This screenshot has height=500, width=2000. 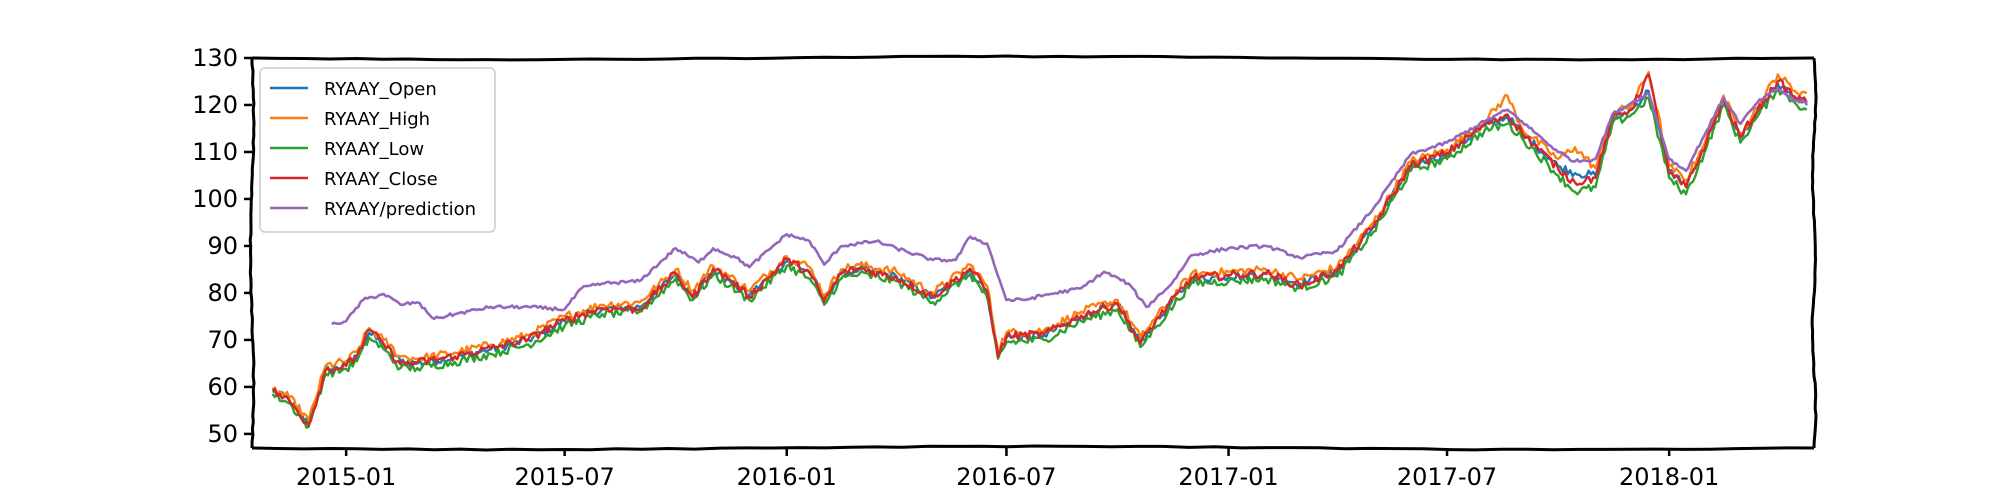 What do you see at coordinates (1814, 253) in the screenshot?
I see `plot-frame-right` at bounding box center [1814, 253].